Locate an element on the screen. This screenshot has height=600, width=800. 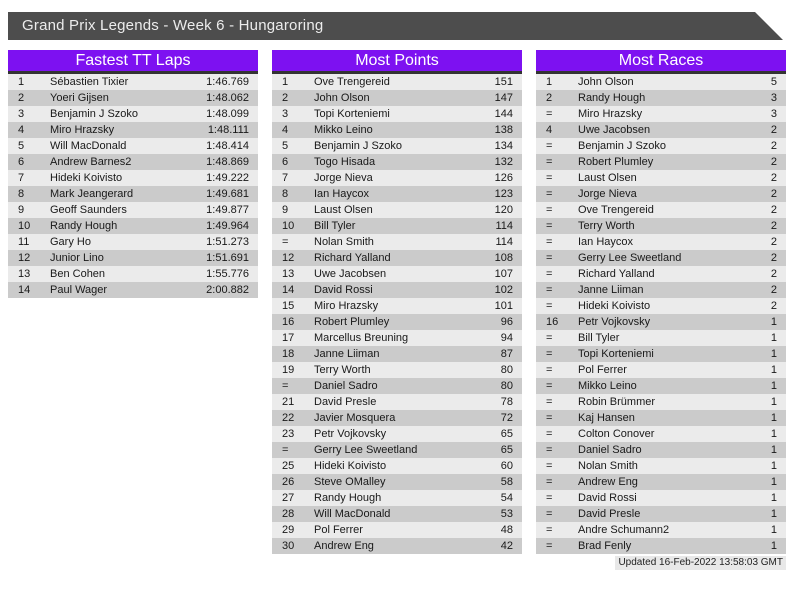
rank-cell: 2 is located at coordinates (549, 98).